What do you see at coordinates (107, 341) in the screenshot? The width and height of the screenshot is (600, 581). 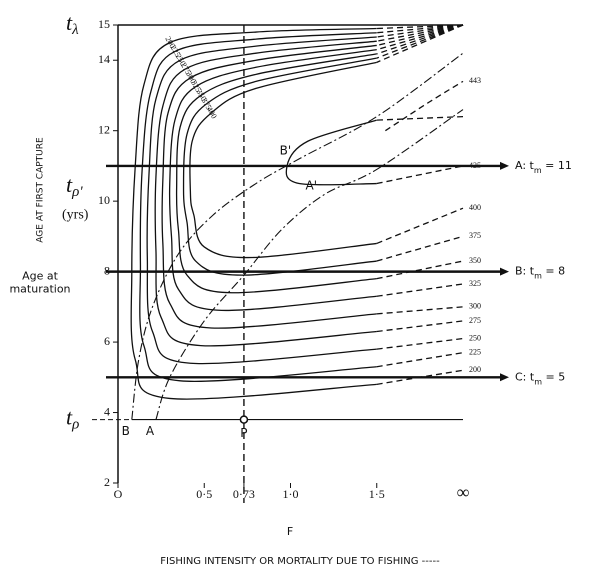 I see `y-tick-label: 6` at bounding box center [107, 341].